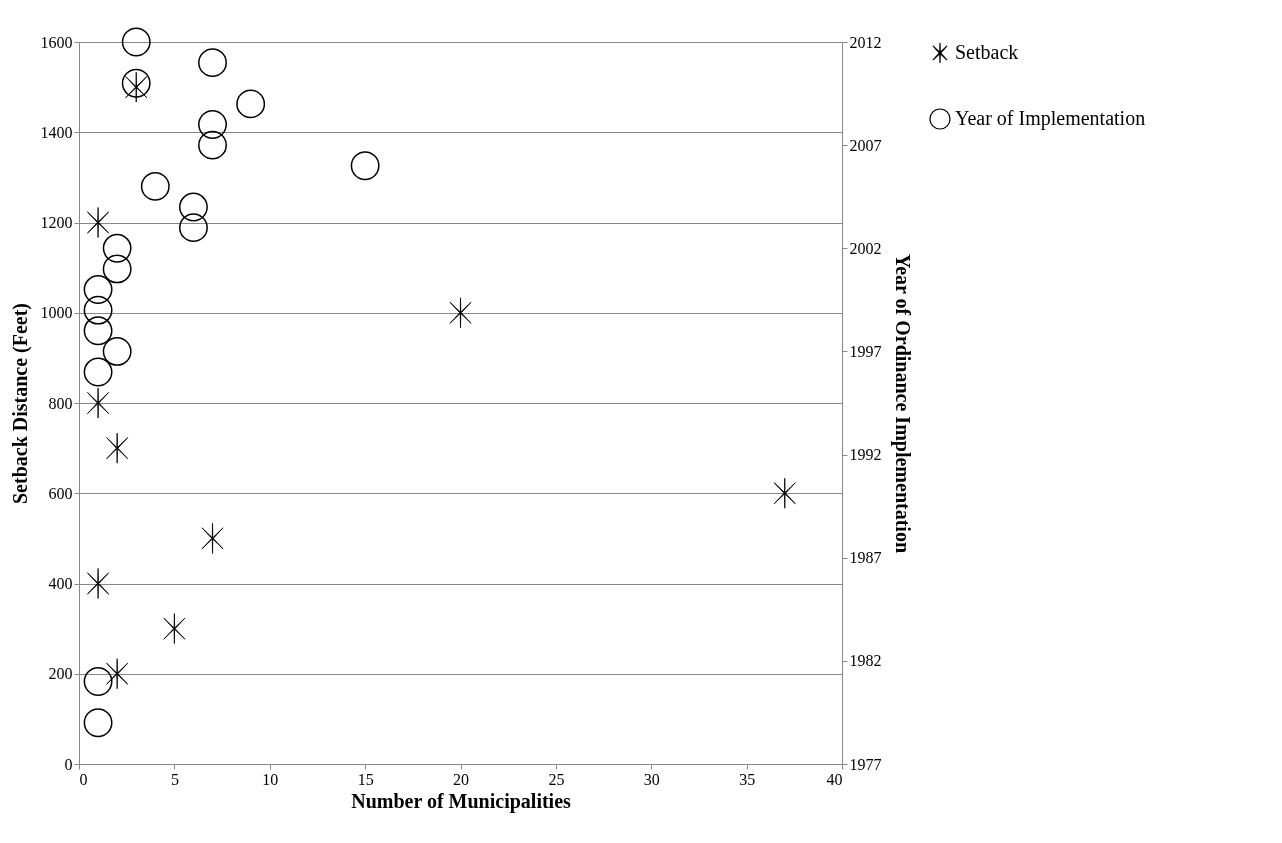 This screenshot has height=843, width=1282. Describe the element at coordinates (56, 313) in the screenshot. I see `y-tick-label: 1000` at that location.